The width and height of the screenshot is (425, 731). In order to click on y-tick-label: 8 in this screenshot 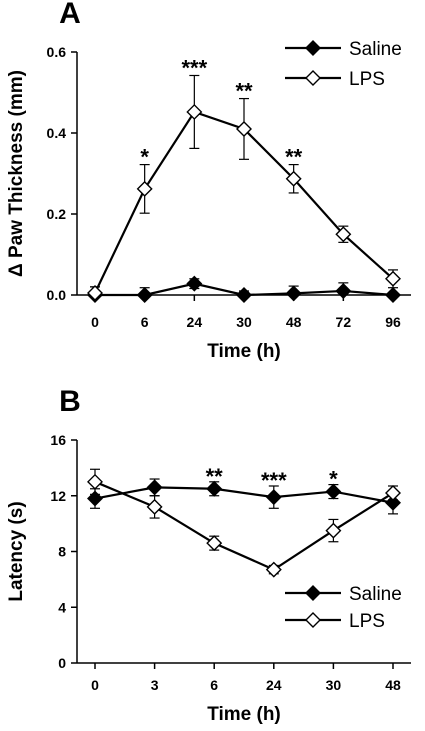, I will do `click(62, 552)`.